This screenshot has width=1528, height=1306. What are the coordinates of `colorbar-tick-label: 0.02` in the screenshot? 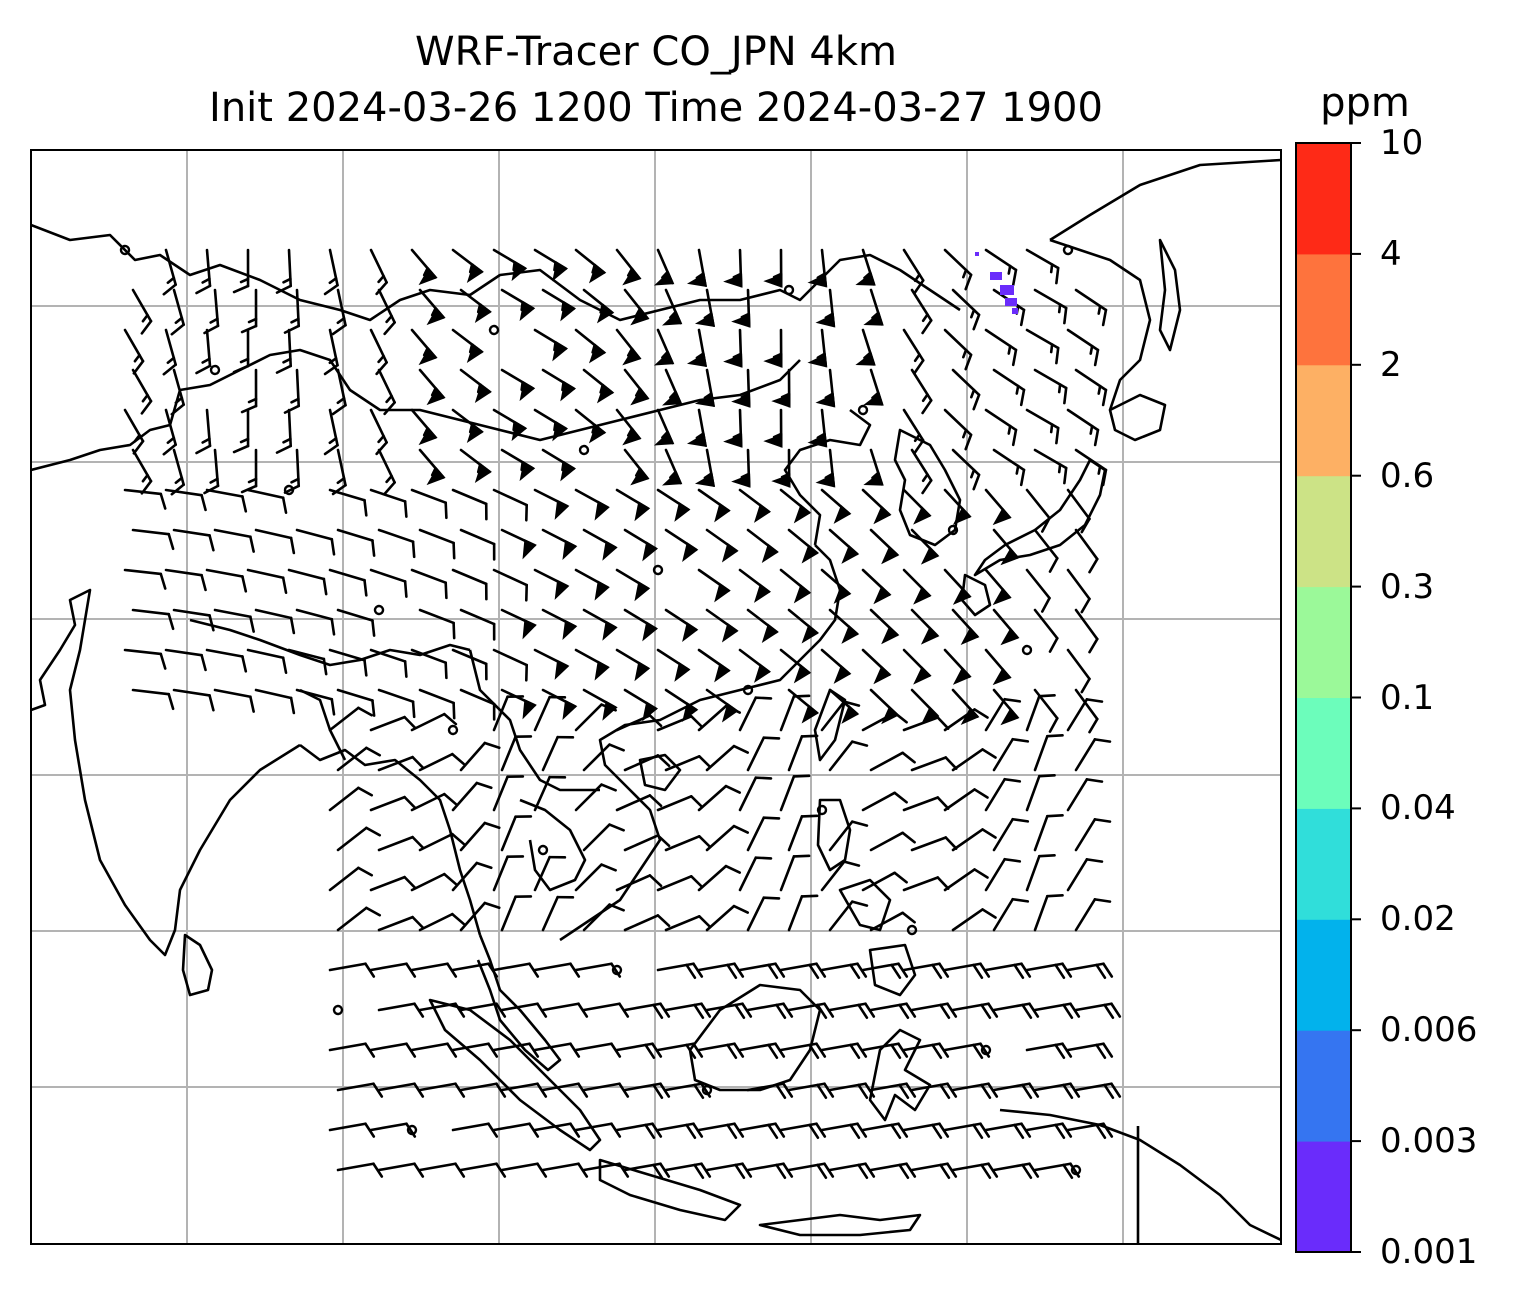 It's located at (1418, 919).